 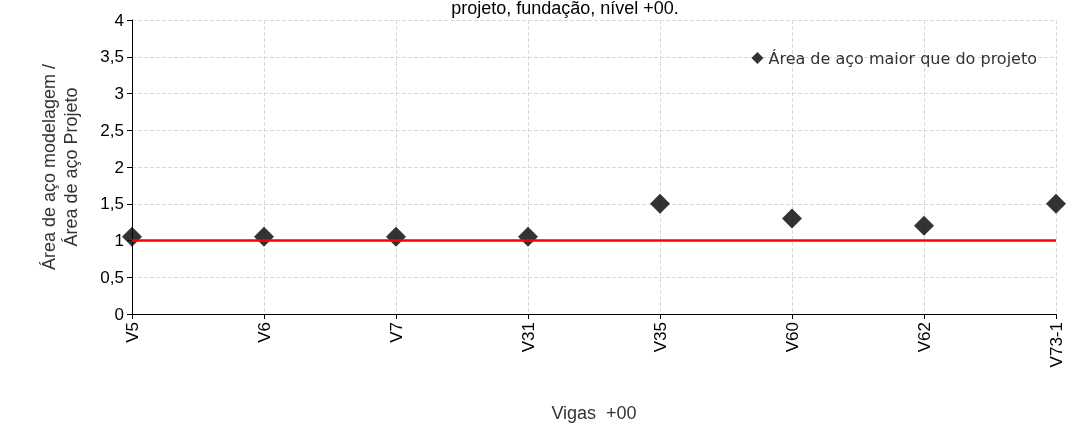 What do you see at coordinates (396, 332) in the screenshot?
I see `x-tick-label: V7` at bounding box center [396, 332].